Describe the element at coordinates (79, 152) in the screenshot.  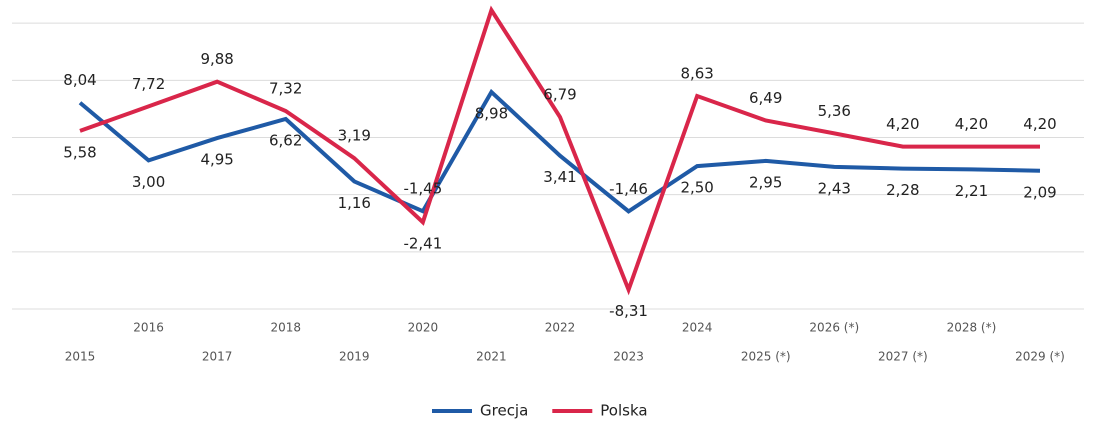
I see `data-label: 5,58` at that location.